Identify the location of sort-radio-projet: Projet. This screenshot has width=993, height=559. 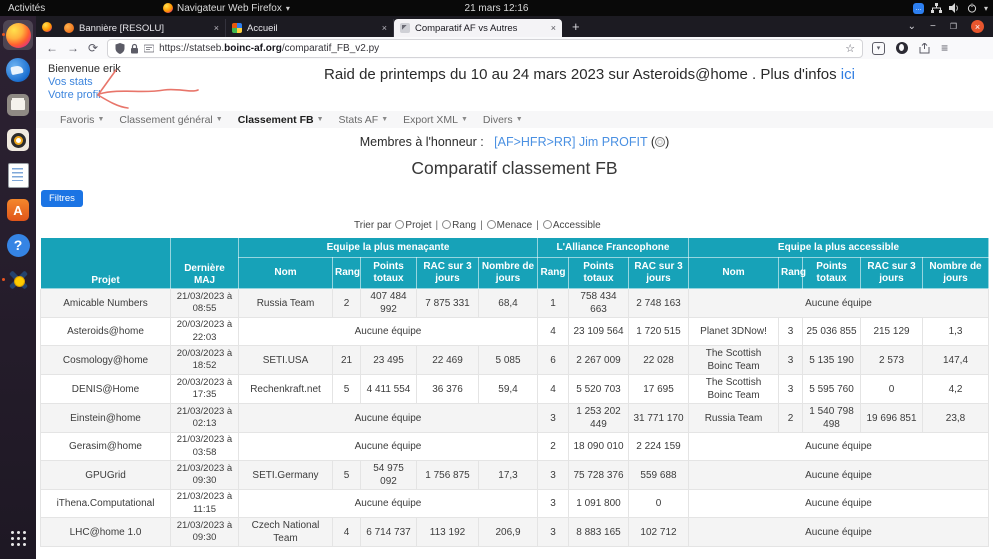
(413, 225).